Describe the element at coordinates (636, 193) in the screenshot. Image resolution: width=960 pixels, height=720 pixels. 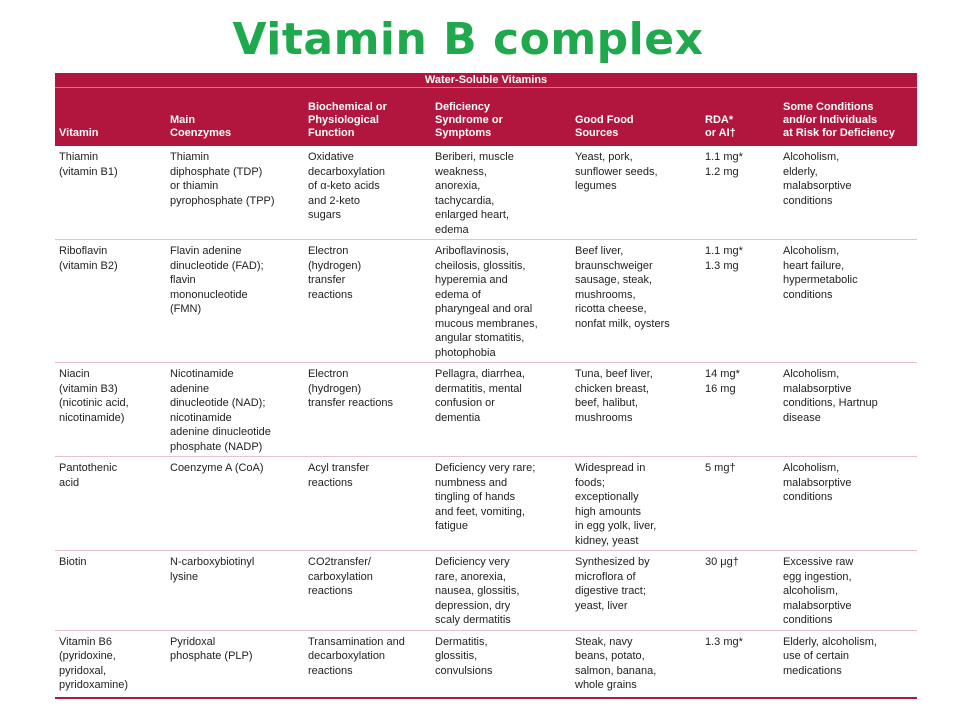
I see `table-cell: Yeast, pork, sunflower seeds, legumes` at that location.